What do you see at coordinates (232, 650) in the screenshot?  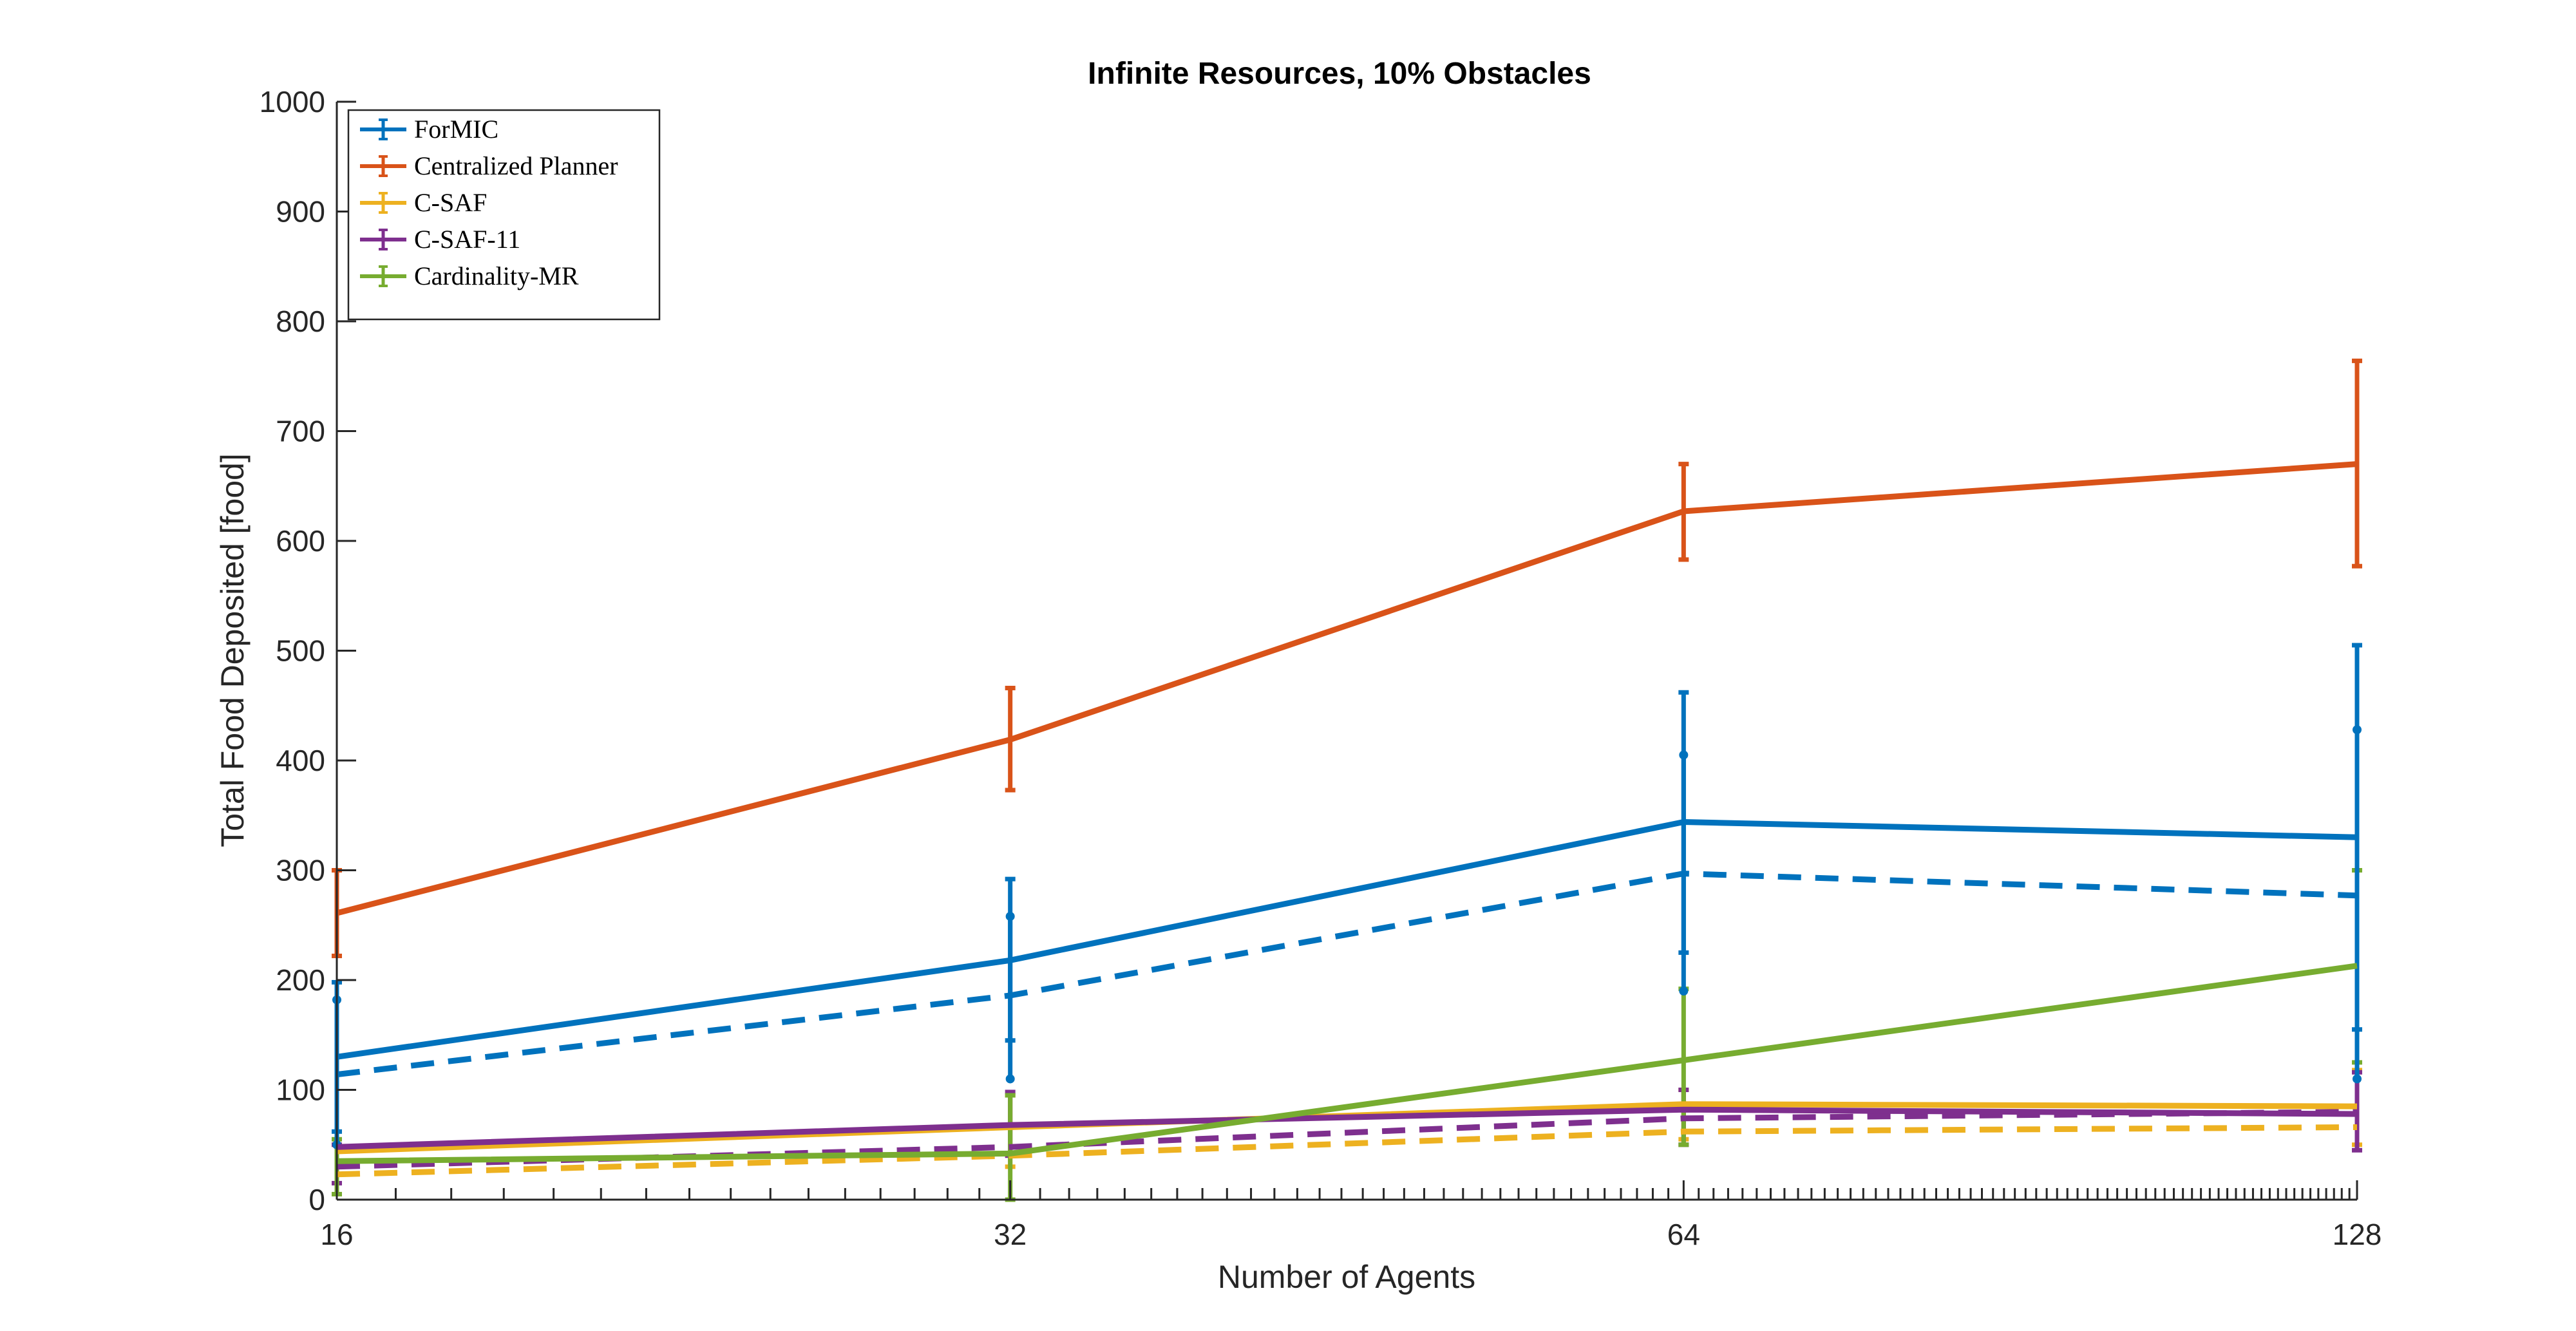 I see `y-axis-label: Total Food Deposited [food]` at bounding box center [232, 650].